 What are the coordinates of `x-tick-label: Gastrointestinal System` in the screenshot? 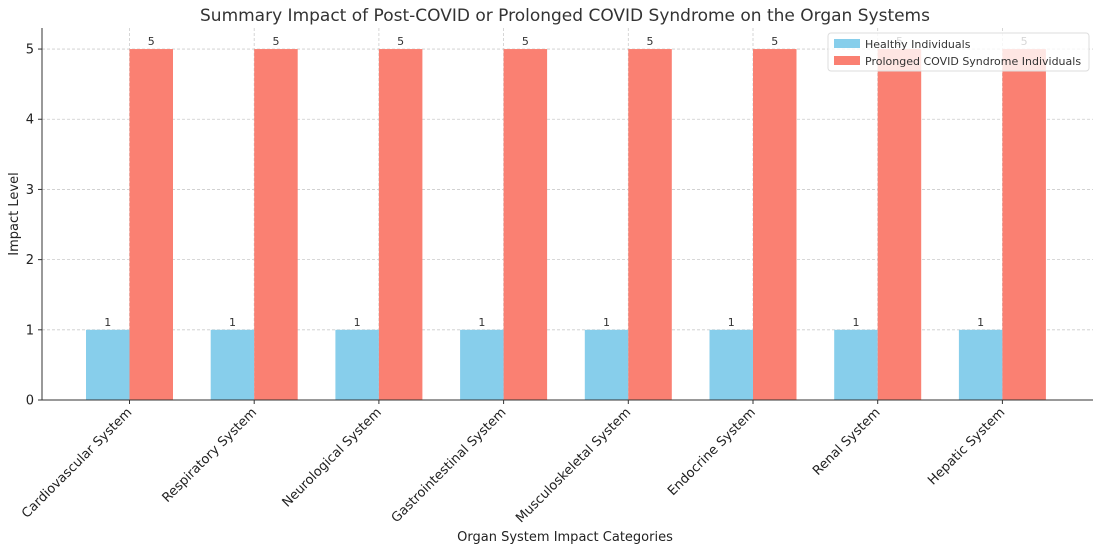 It's located at (449, 465).